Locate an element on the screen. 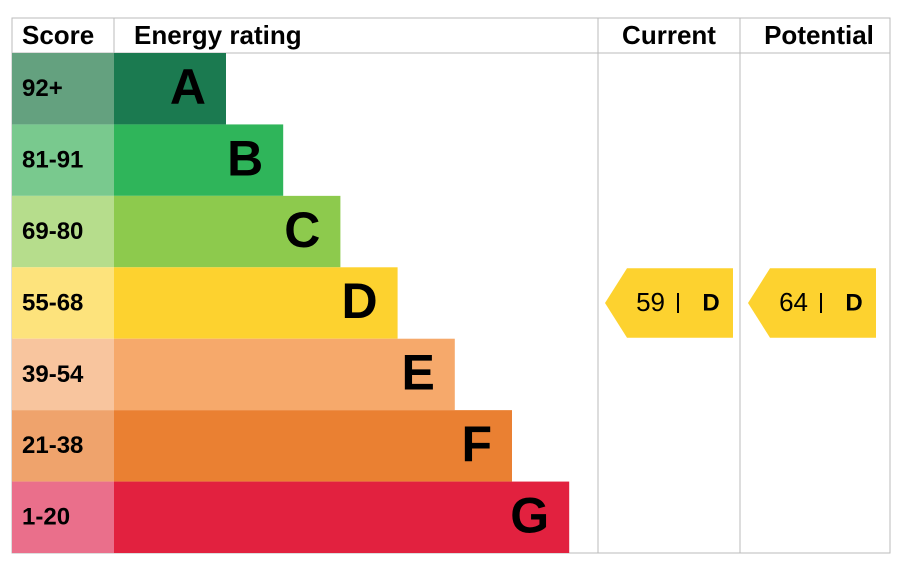 The width and height of the screenshot is (900, 577). header-potential: Potential is located at coordinates (819, 35).